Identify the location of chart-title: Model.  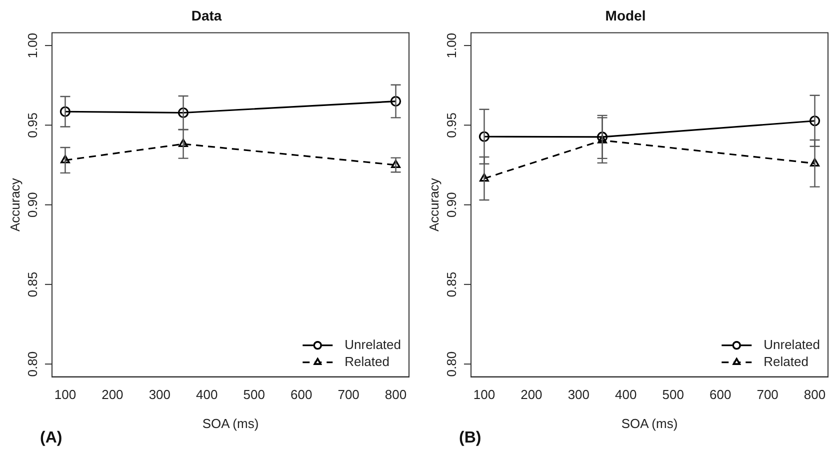
(625, 15).